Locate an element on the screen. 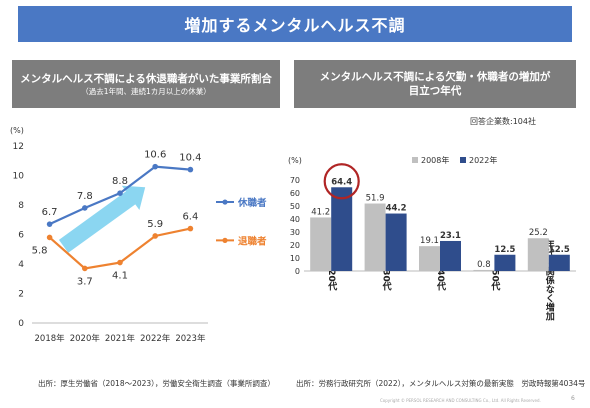 The image size is (590, 408). x-category-label: 20代 is located at coordinates (332, 280).